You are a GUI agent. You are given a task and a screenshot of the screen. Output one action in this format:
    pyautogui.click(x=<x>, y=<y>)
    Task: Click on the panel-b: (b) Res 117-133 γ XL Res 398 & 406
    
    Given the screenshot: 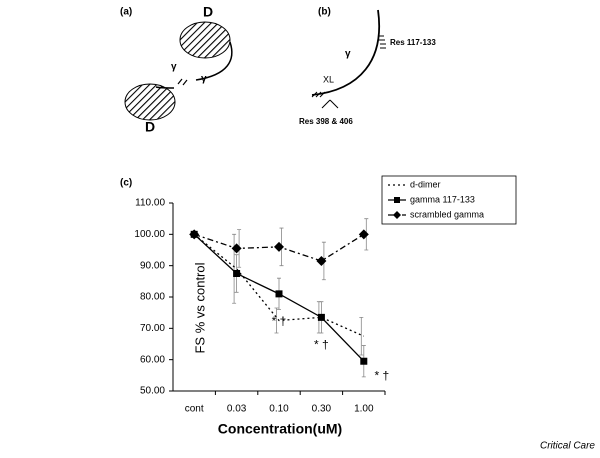 What is the action you would take?
    pyautogui.click(x=367, y=66)
    